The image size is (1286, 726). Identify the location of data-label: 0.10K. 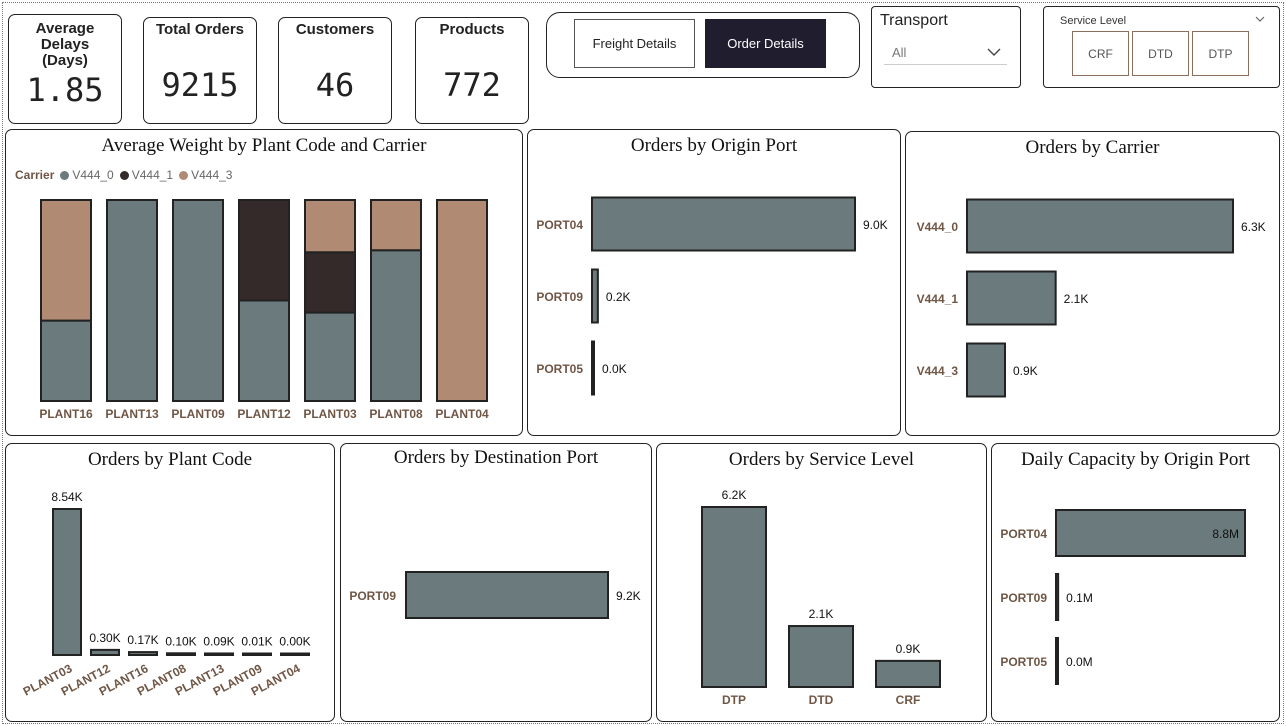
(180, 641).